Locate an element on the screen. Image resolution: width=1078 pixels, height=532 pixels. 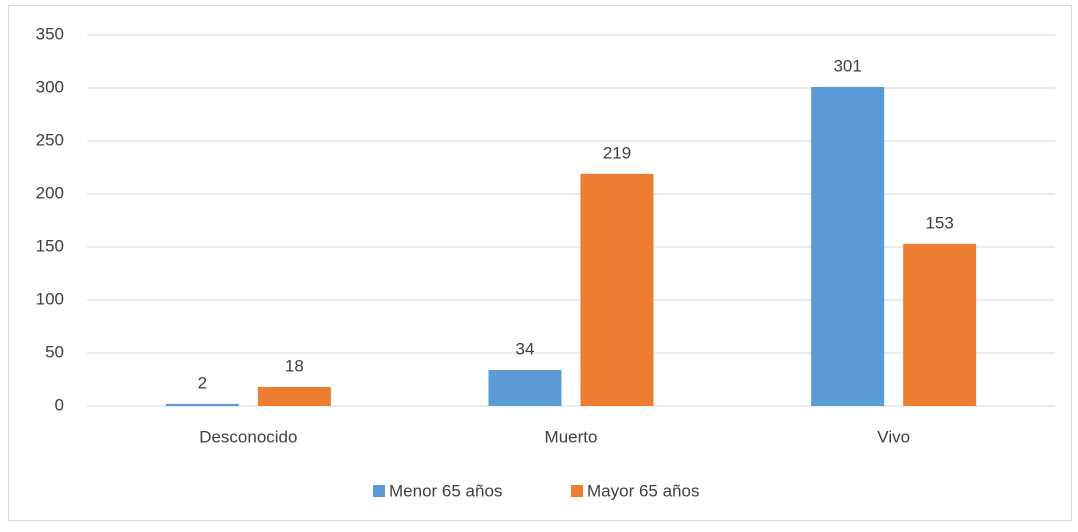
data-label: 153 is located at coordinates (939, 222).